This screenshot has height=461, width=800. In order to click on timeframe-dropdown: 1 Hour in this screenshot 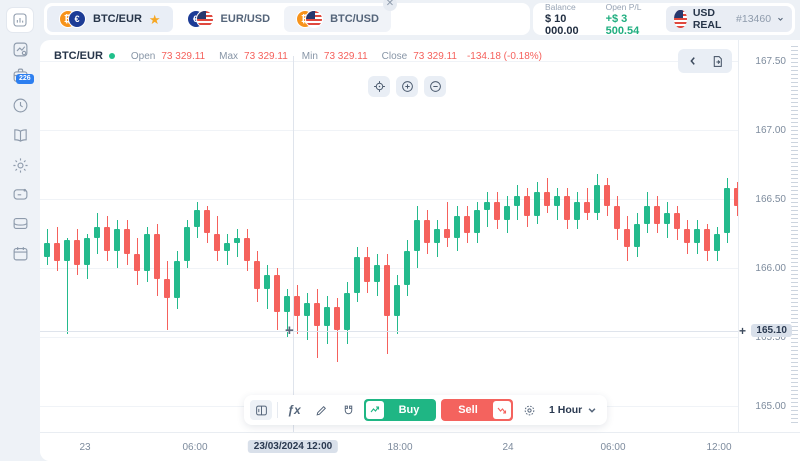, I will do `click(573, 410)`.